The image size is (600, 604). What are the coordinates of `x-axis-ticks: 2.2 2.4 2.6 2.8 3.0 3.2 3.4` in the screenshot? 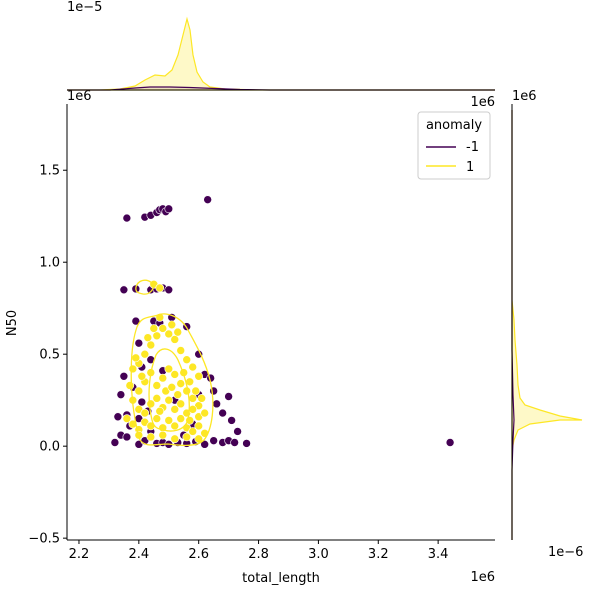 It's located at (259, 551).